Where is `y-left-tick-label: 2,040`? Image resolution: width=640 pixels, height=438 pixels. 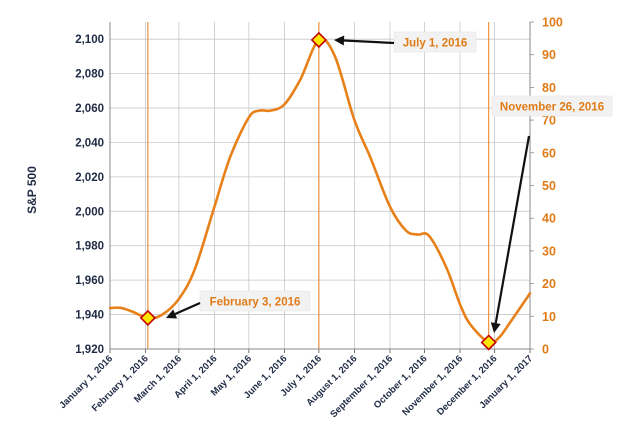
y-left-tick-label: 2,040 is located at coordinates (89, 143).